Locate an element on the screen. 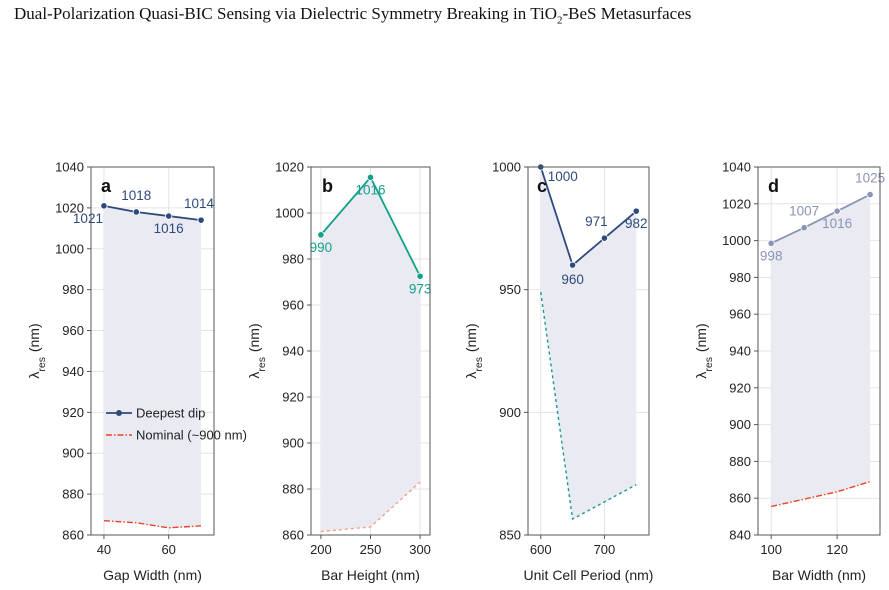 The width and height of the screenshot is (889, 590). x-axis-label: Bar Width (nm) is located at coordinates (819, 575).